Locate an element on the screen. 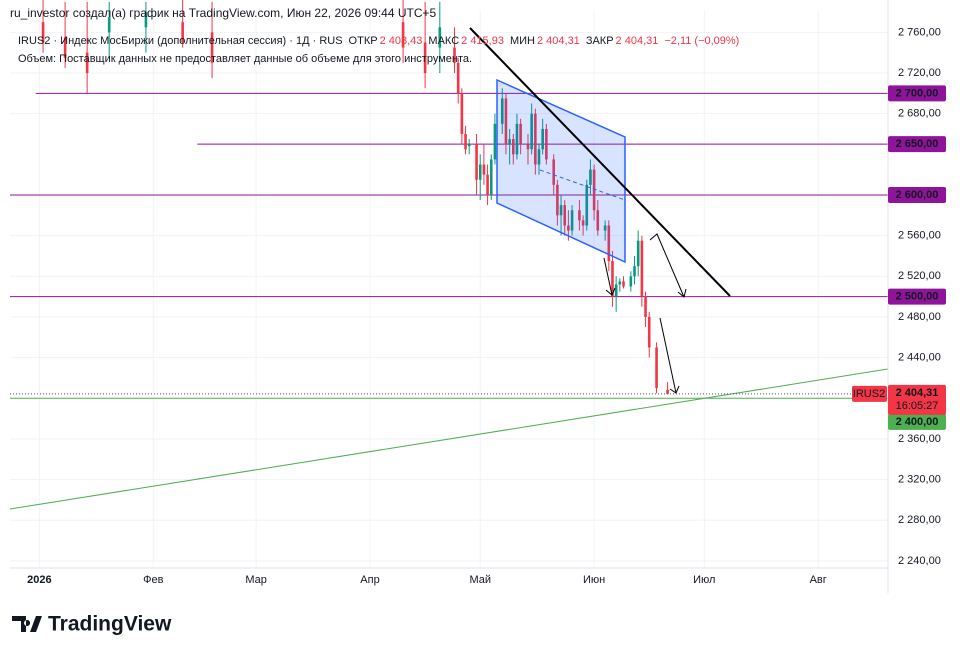 Image resolution: width=965 pixels, height=659 pixels. y-tick-label: 2 760,00 is located at coordinates (919, 32).